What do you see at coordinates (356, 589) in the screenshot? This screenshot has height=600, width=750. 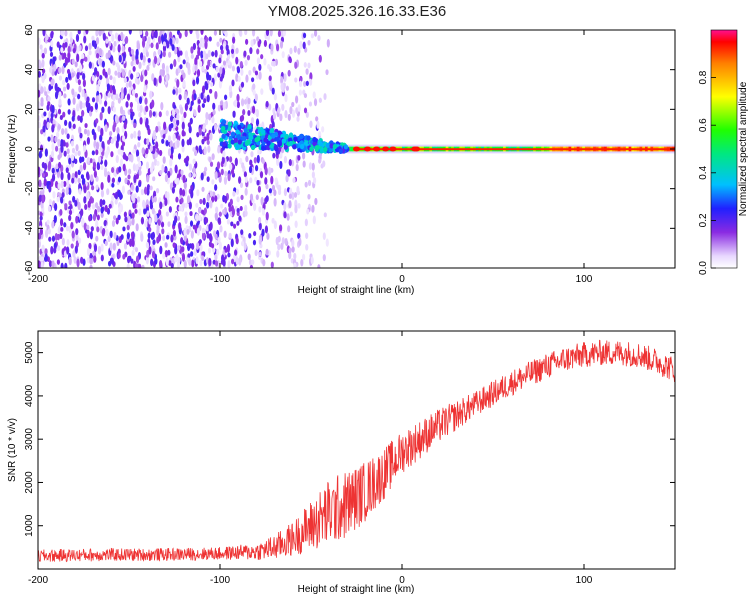 I see `snr-x-label: Height of straight line (km)` at bounding box center [356, 589].